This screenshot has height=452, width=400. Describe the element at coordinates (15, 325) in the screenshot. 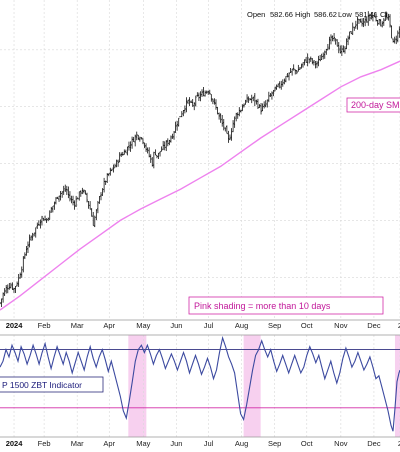

I see `price-x-tick-label-0: 2024` at that location.